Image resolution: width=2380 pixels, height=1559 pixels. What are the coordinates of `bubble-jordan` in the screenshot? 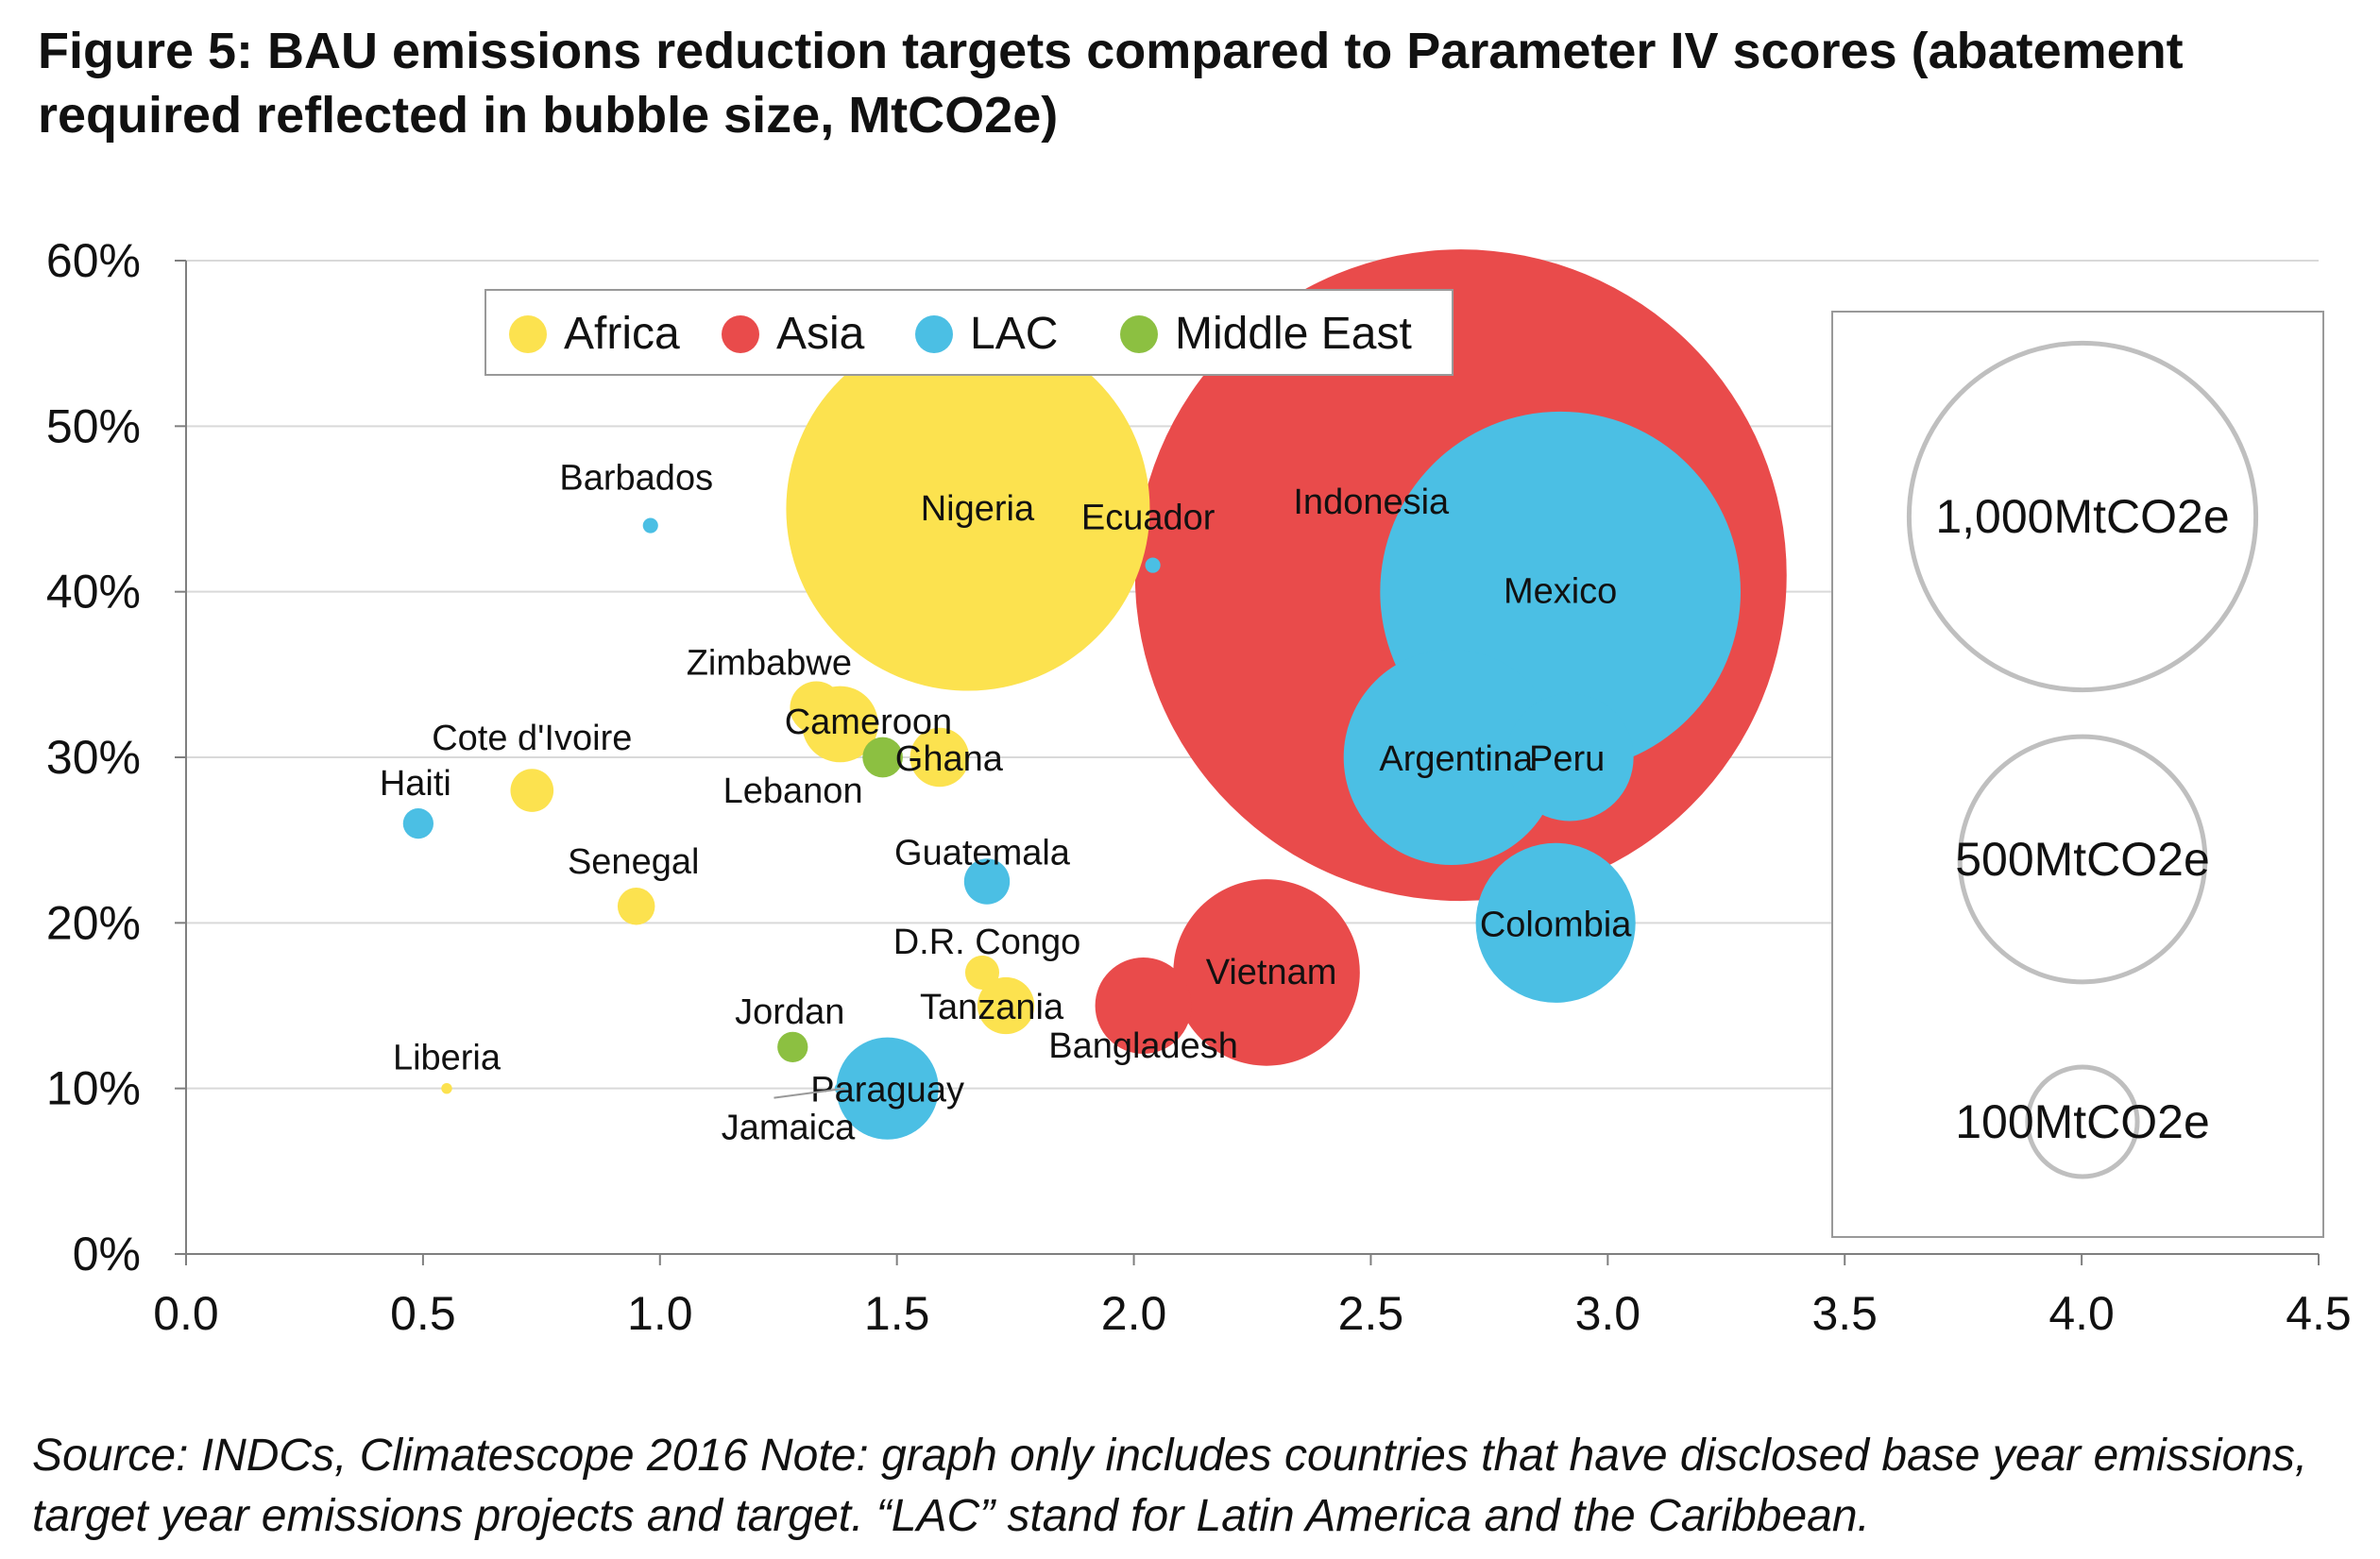 It's located at (792, 1046).